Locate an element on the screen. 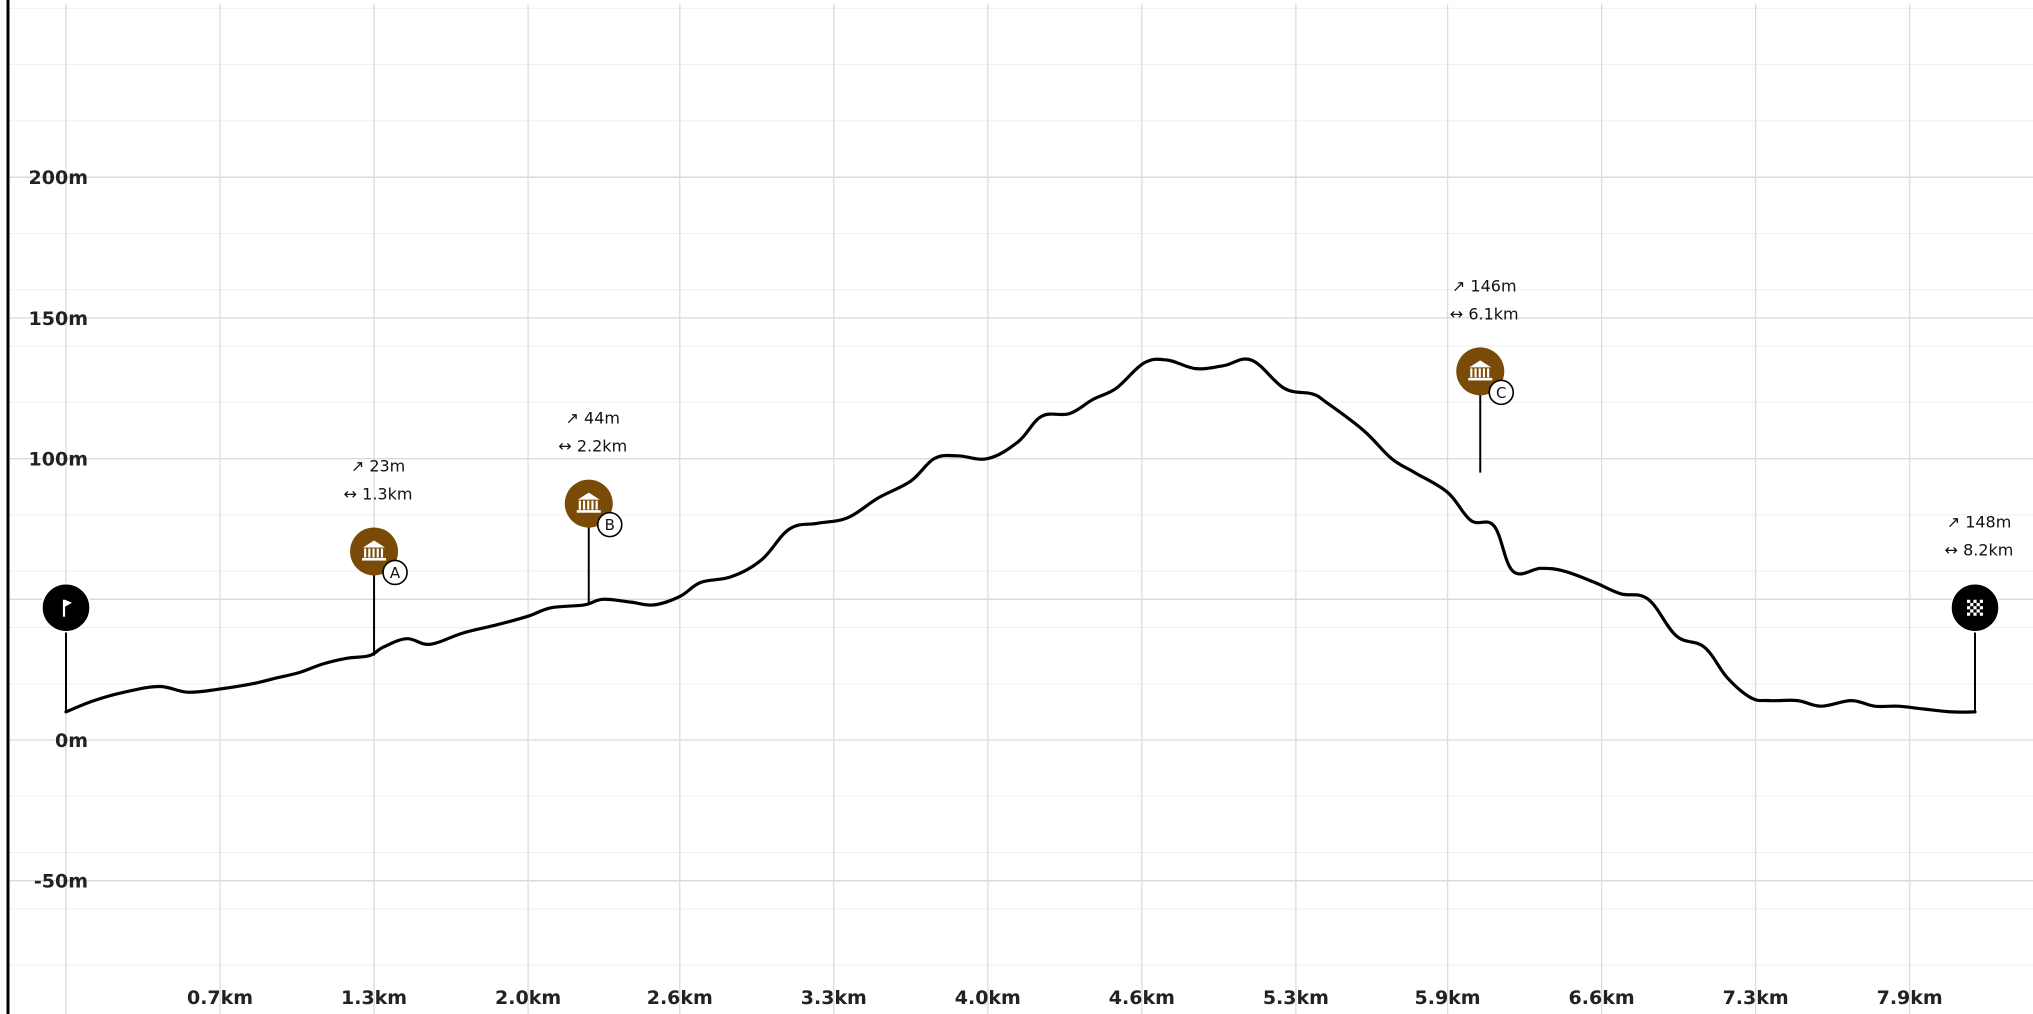 The height and width of the screenshot is (1014, 2033). waypoint-letter: C is located at coordinates (1501, 393).